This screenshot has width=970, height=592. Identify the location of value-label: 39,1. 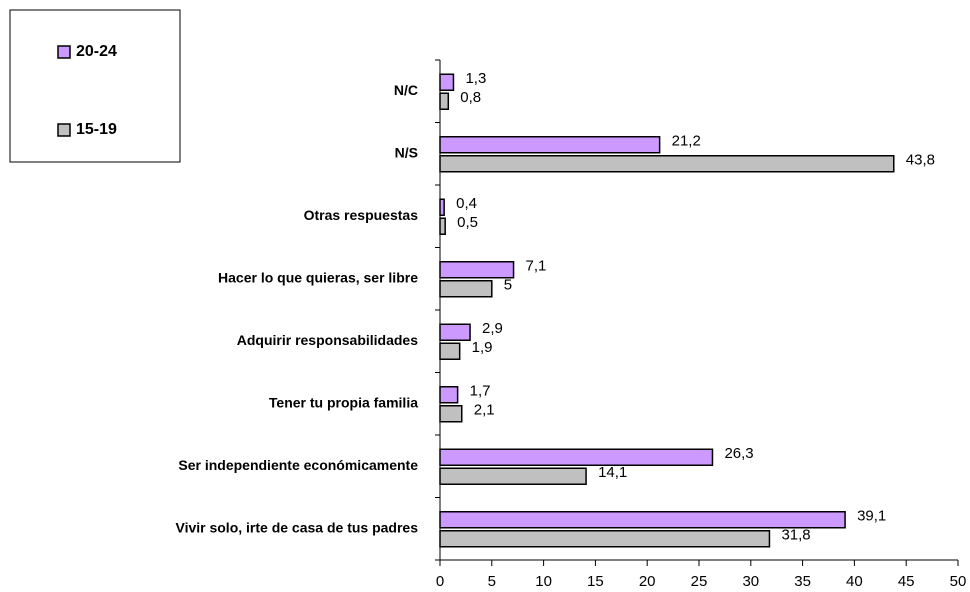
(871, 516).